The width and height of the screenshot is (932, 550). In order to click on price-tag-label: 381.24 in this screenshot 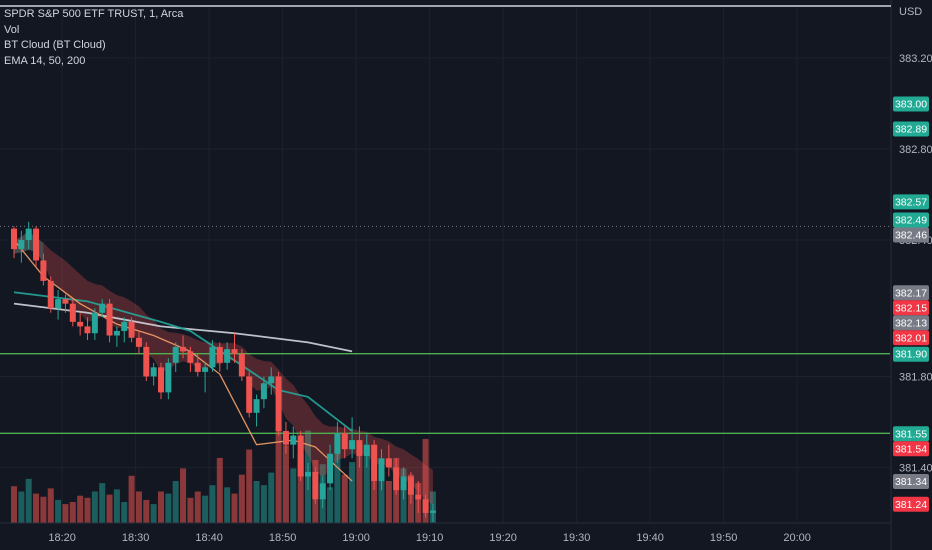, I will do `click(911, 505)`.